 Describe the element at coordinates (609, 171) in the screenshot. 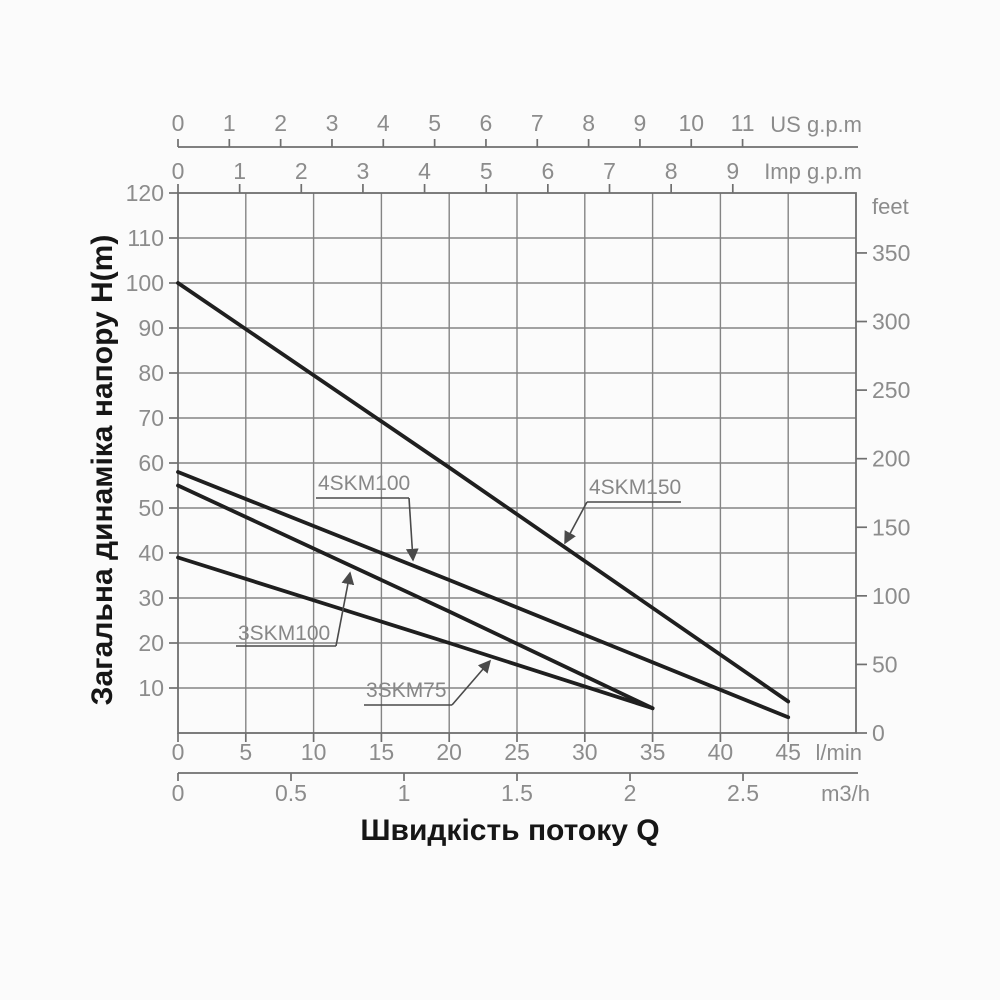

I see `impgpm-axis-tick-label: 7` at that location.